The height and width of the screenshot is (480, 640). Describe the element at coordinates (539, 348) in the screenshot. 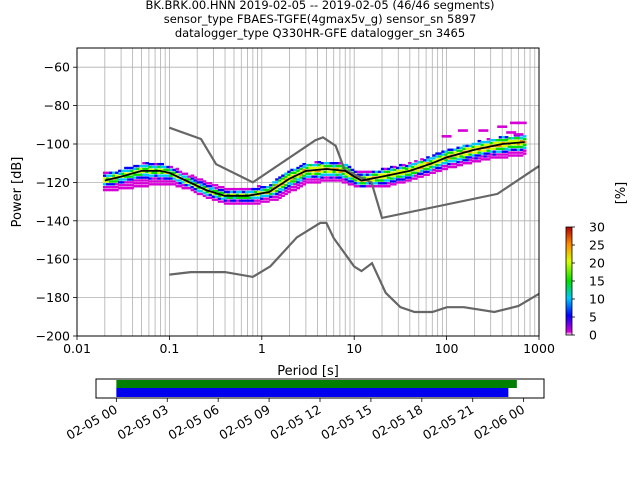

I see `x-tick-label: 1000` at that location.